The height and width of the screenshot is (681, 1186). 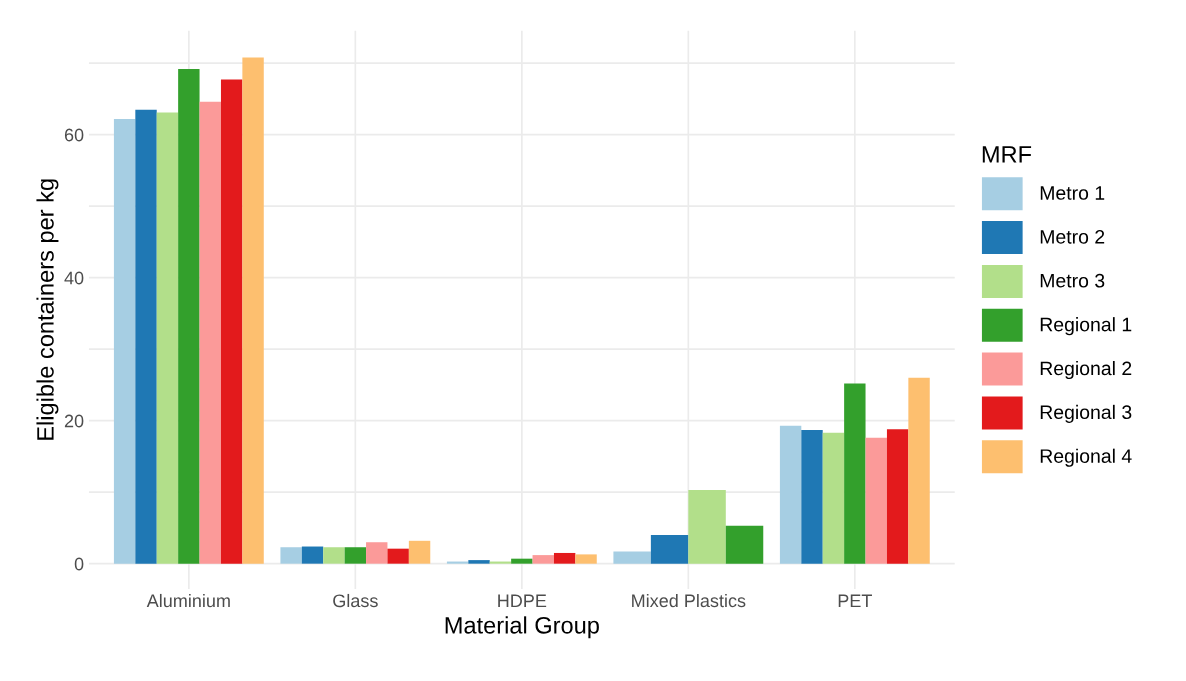 What do you see at coordinates (1086, 370) in the screenshot?
I see `legend-label: Regional 2` at bounding box center [1086, 370].